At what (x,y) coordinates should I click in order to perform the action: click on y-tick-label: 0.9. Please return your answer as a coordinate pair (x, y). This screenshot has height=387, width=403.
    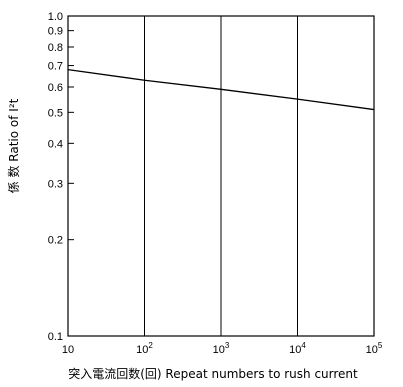
    Looking at the image, I should click on (55, 32).